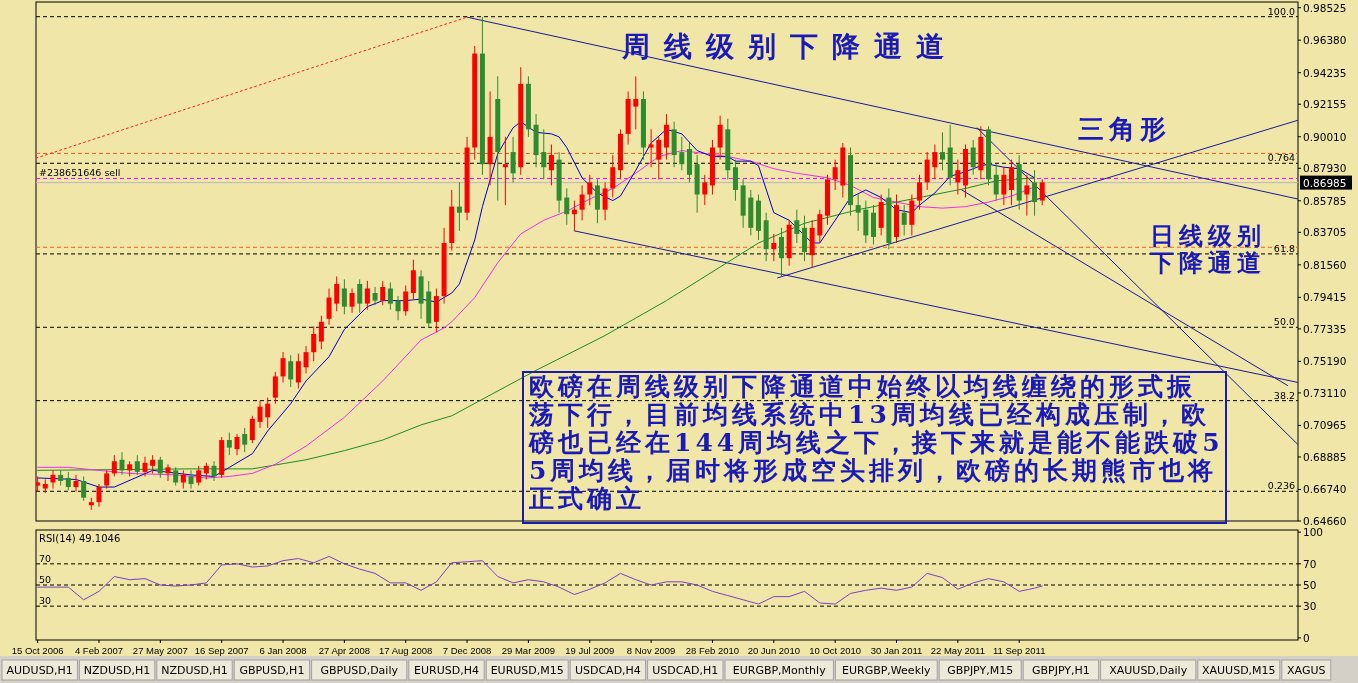  I want to click on text: GBPJPY,M15, so click(980, 670).